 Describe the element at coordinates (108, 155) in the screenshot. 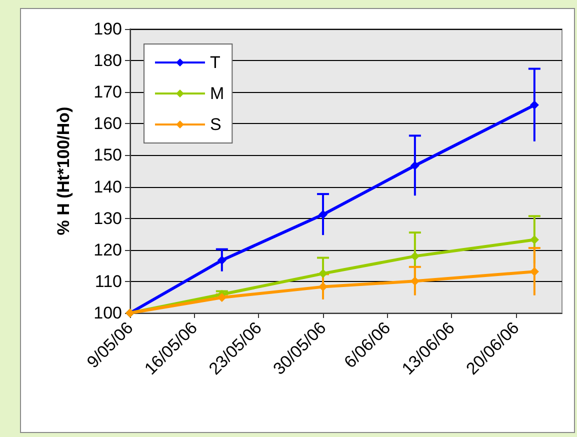

I see `y-tick-label: 150` at that location.